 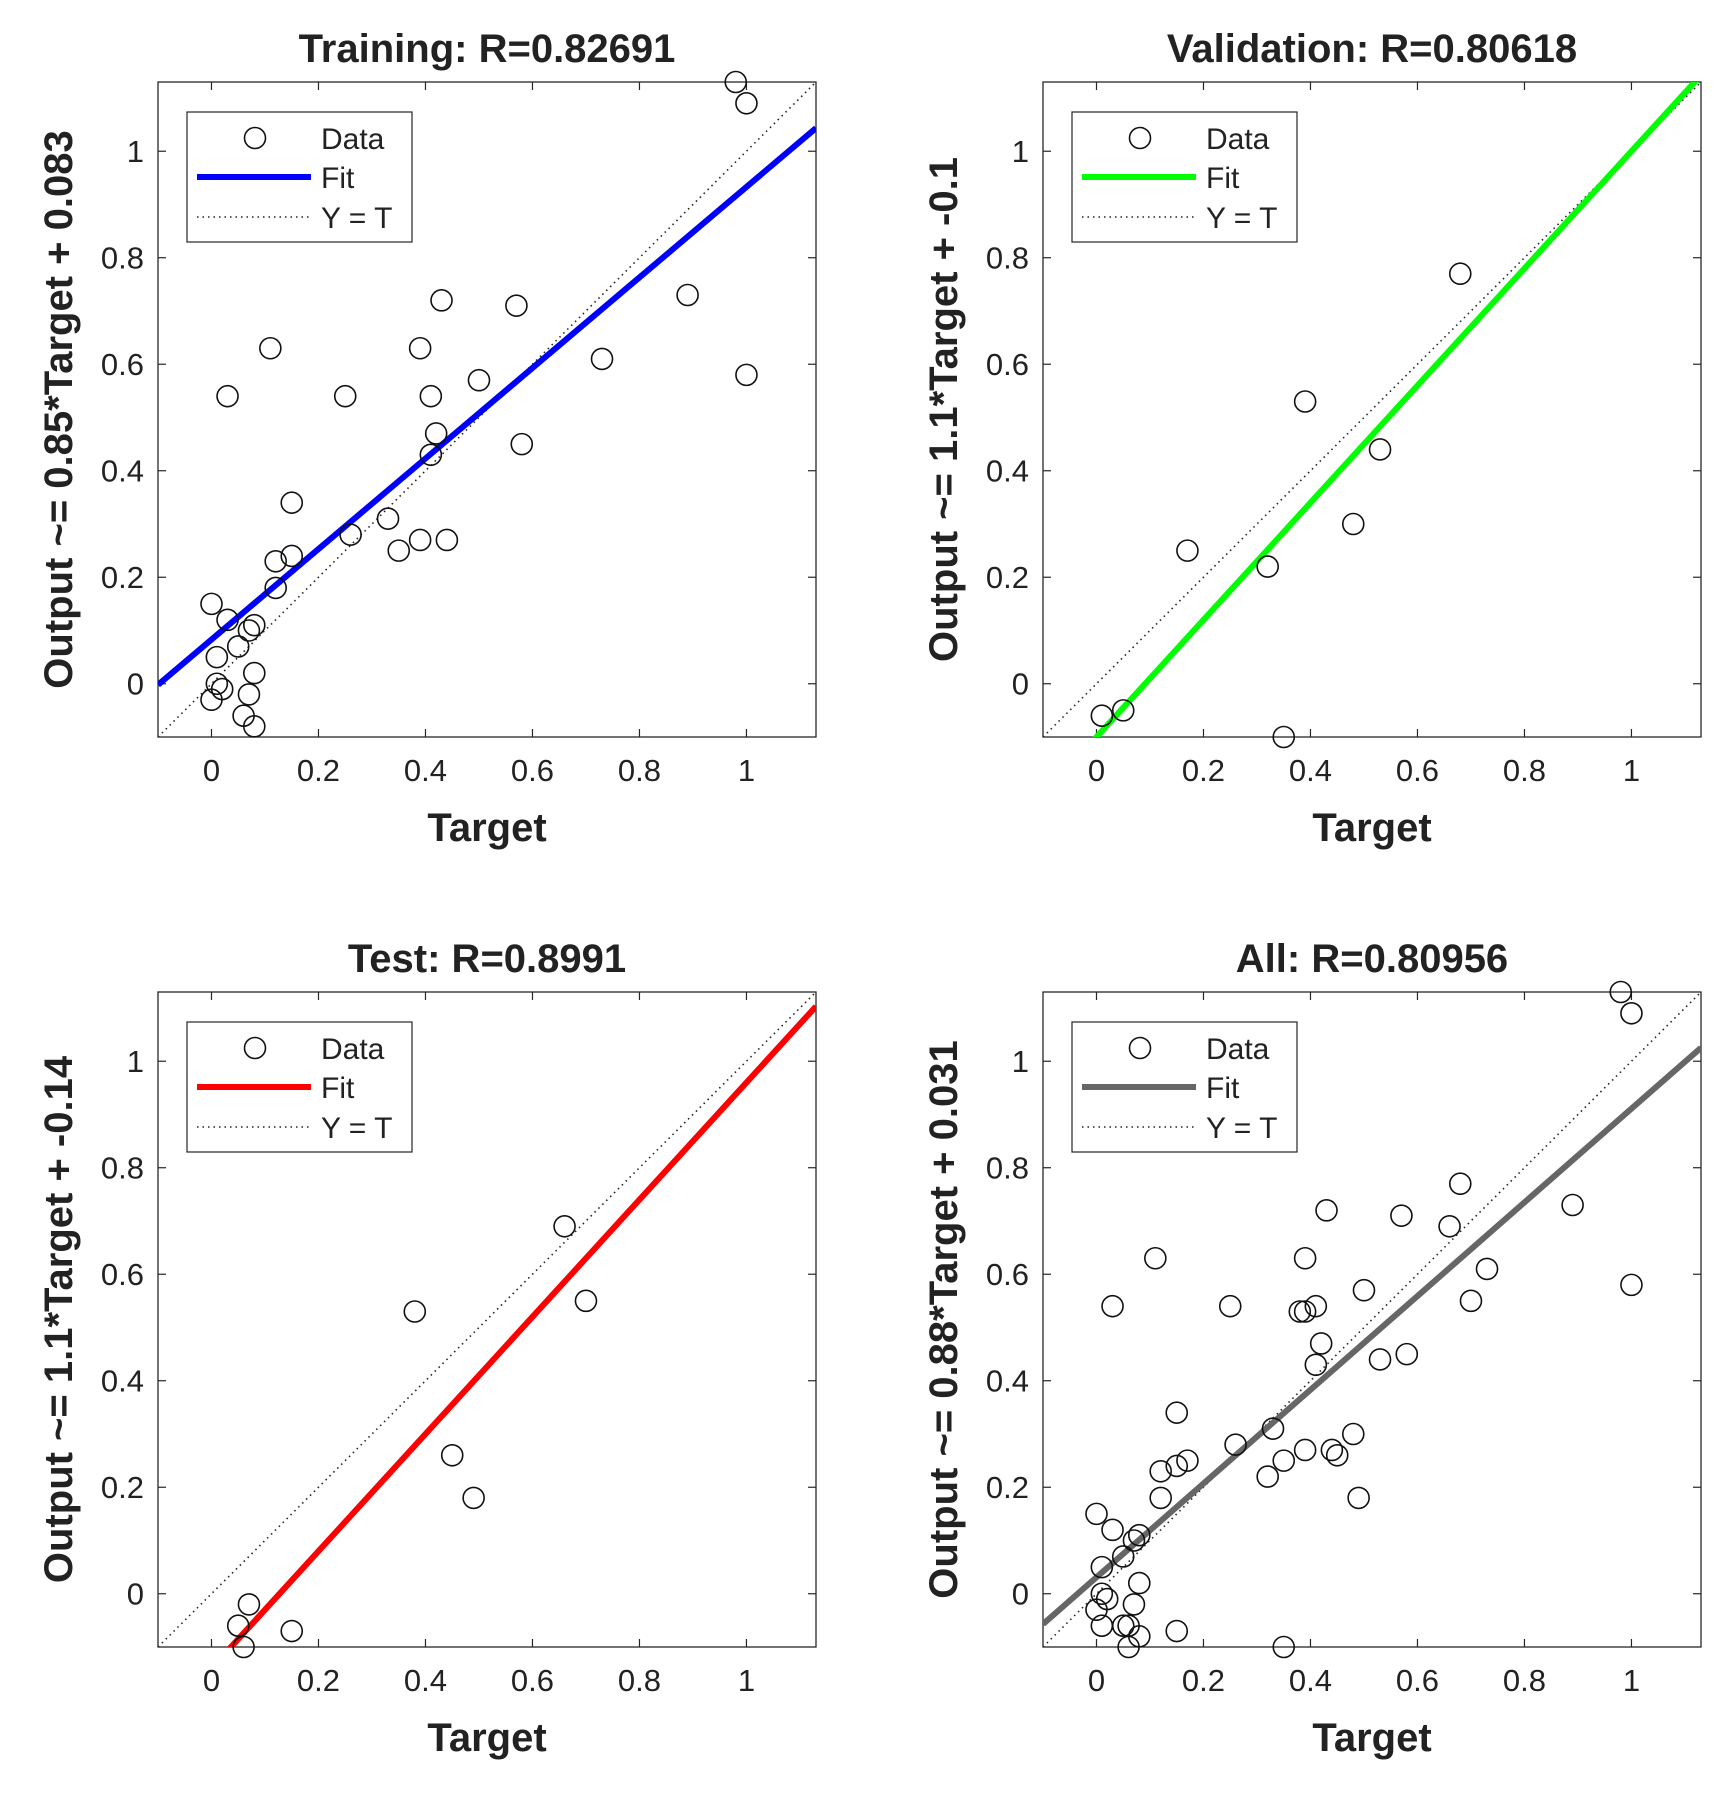 What do you see at coordinates (746, 1680) in the screenshot?
I see `x-tick-label: 1` at bounding box center [746, 1680].